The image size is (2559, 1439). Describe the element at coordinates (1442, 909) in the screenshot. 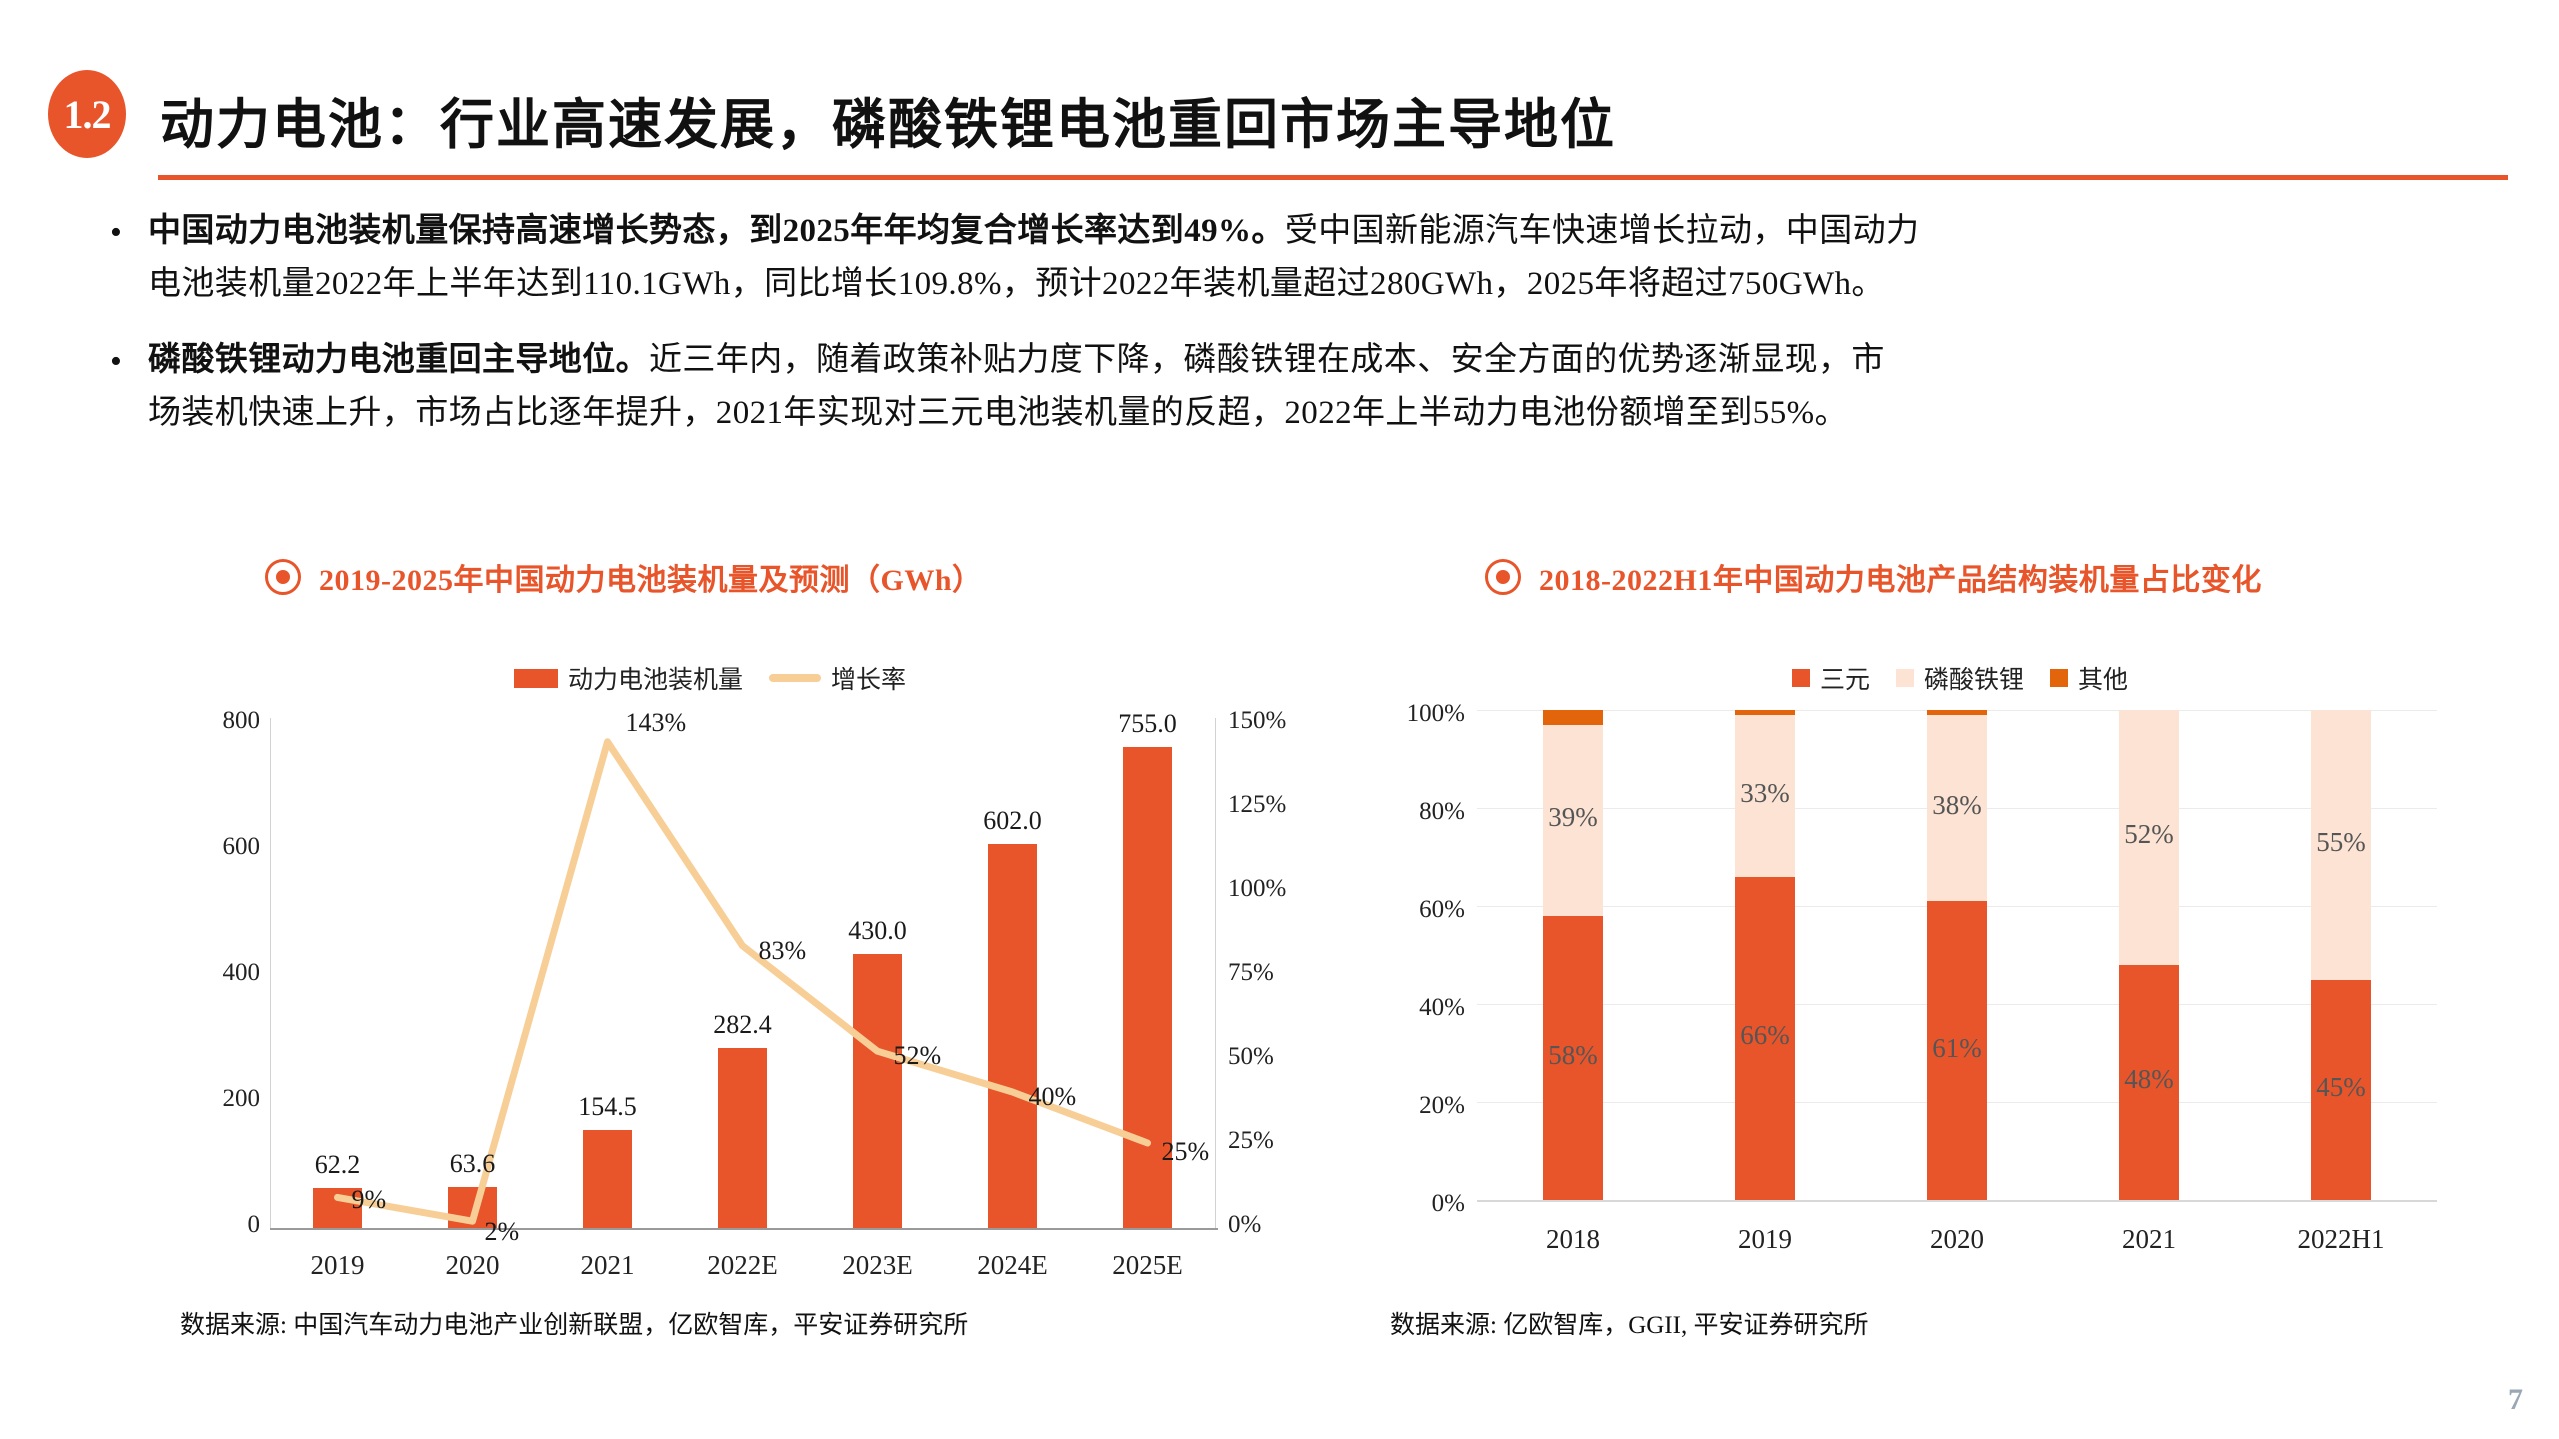

I see `y-axis-tick: 60%` at that location.